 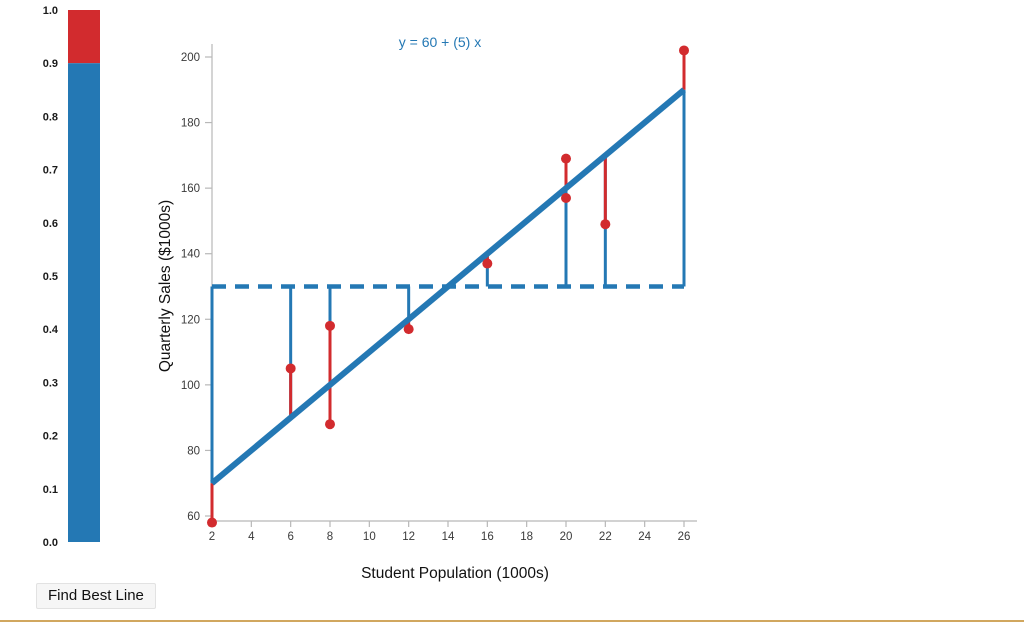 I want to click on gauge-tick-label: 0.3, so click(x=50, y=383).